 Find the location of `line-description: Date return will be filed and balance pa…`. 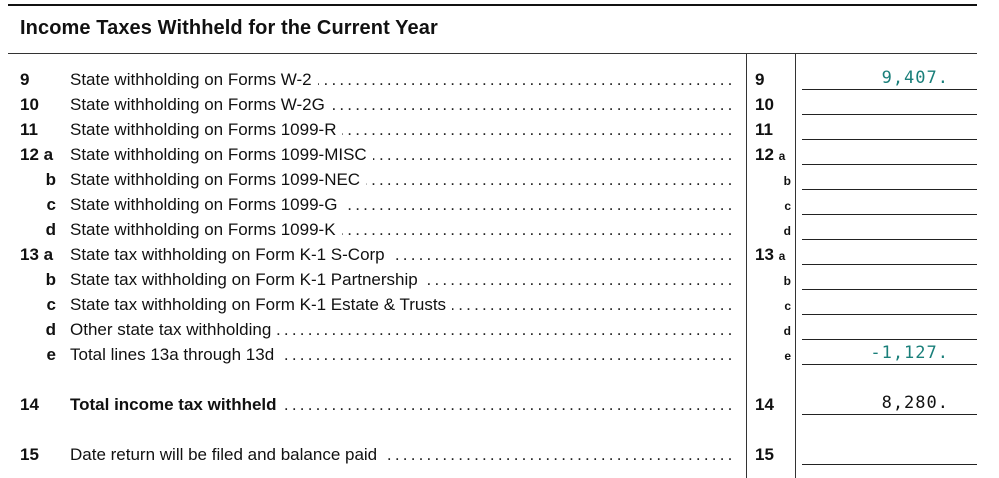

line-description: Date return will be filed and balance pa… is located at coordinates (227, 454).